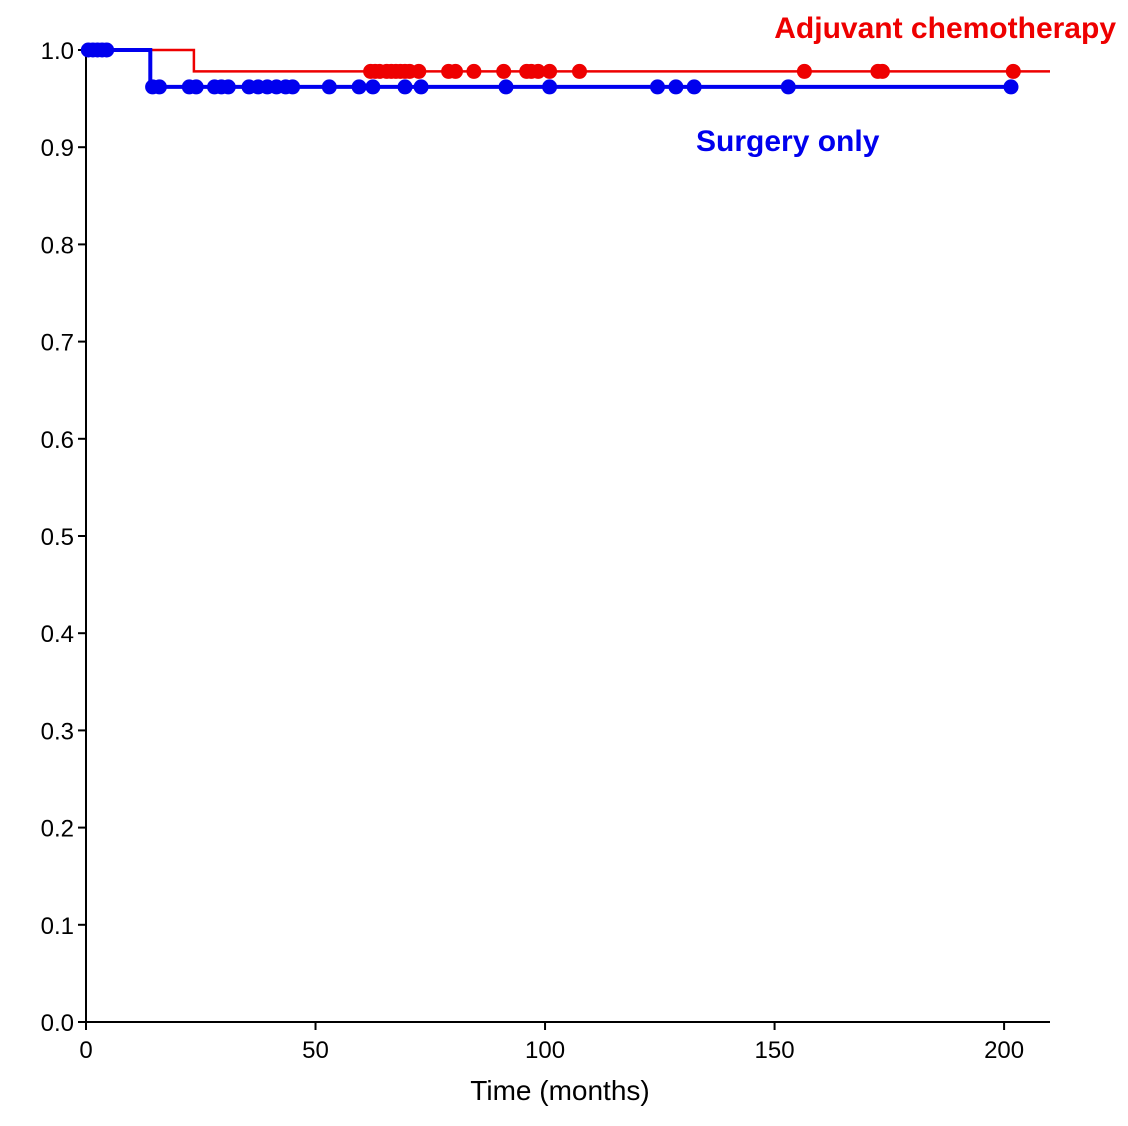 The width and height of the screenshot is (1128, 1126). Describe the element at coordinates (57, 245) in the screenshot. I see `y-tick-label: 0.8` at that location.